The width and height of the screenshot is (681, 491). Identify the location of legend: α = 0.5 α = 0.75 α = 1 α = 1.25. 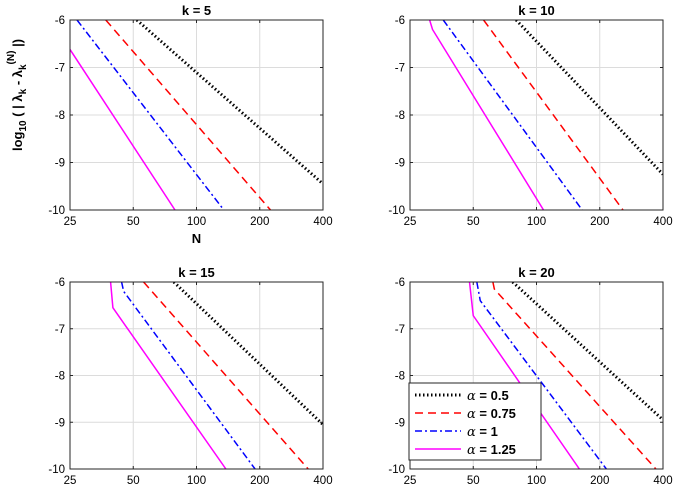
(475, 421).